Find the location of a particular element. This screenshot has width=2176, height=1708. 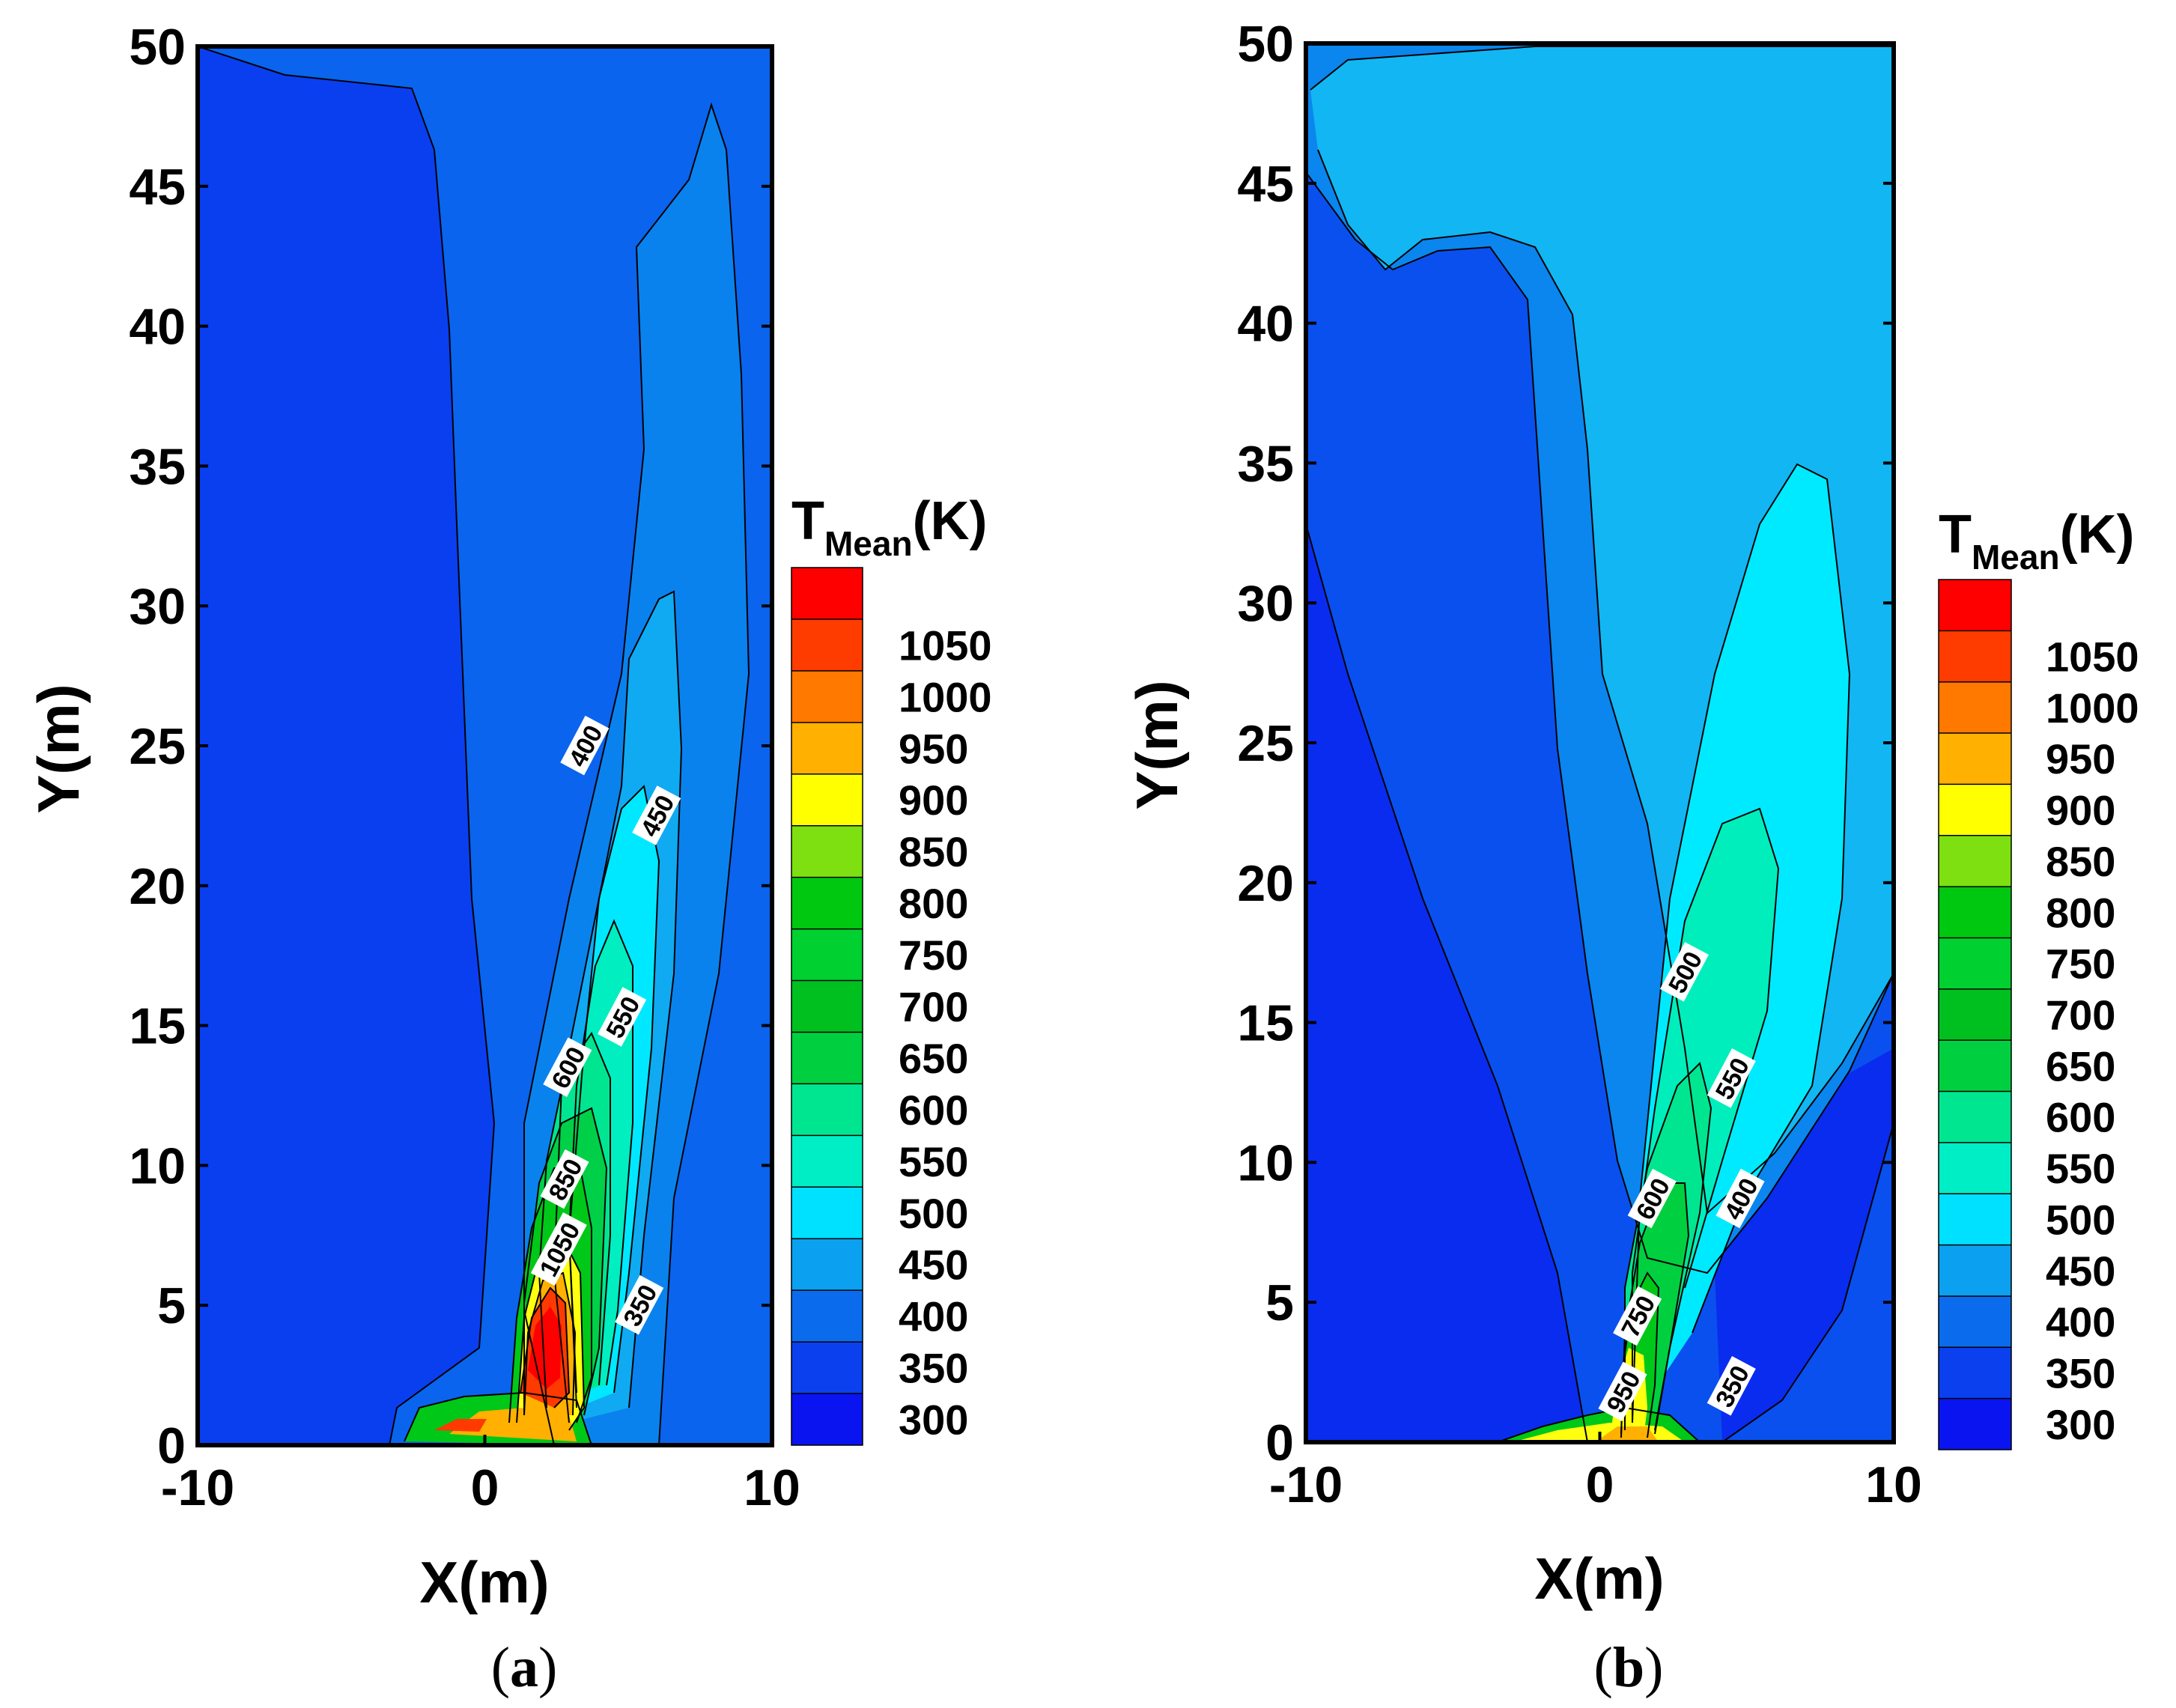

panel-a-y-axis-label: Y(m) is located at coordinates (58, 748).